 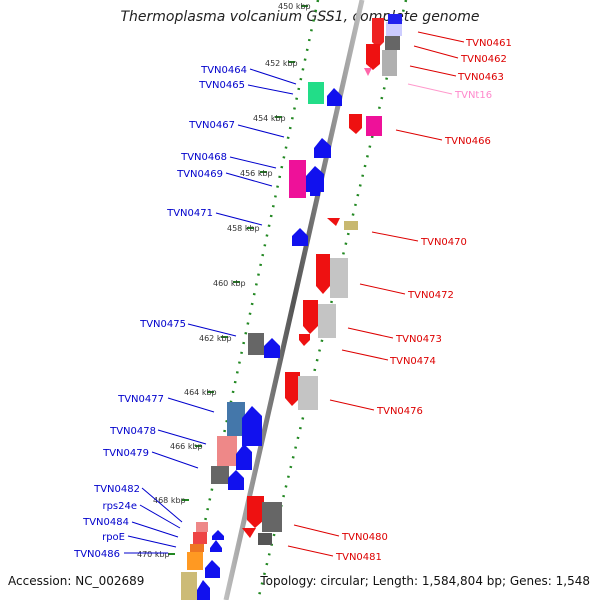 I want to click on gene-label-left: rpoE, so click(x=113, y=537).